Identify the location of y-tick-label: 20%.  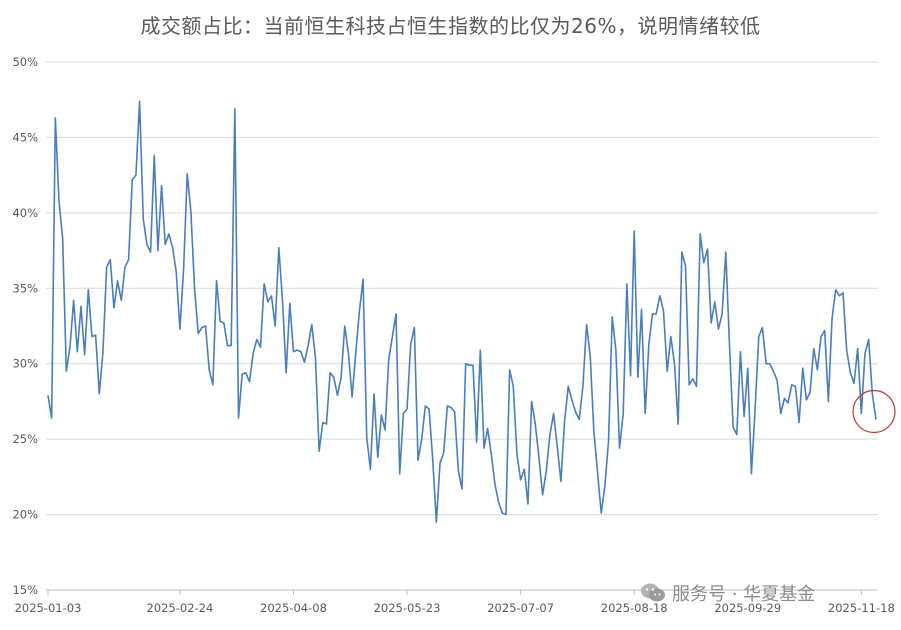
(25, 515).